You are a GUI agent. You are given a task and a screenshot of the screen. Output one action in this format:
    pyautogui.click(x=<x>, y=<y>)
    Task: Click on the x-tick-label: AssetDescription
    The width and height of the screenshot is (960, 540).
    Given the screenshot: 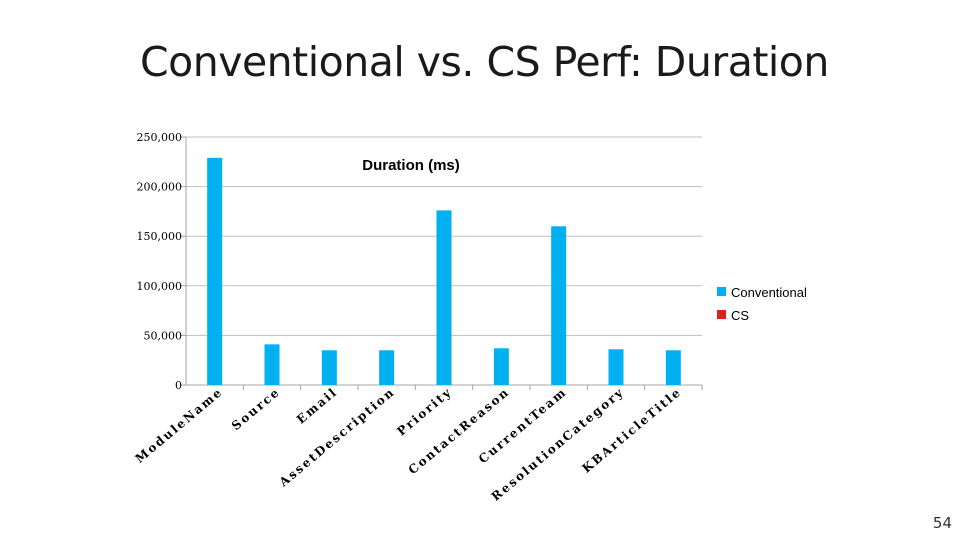 What is the action you would take?
    pyautogui.click(x=337, y=437)
    